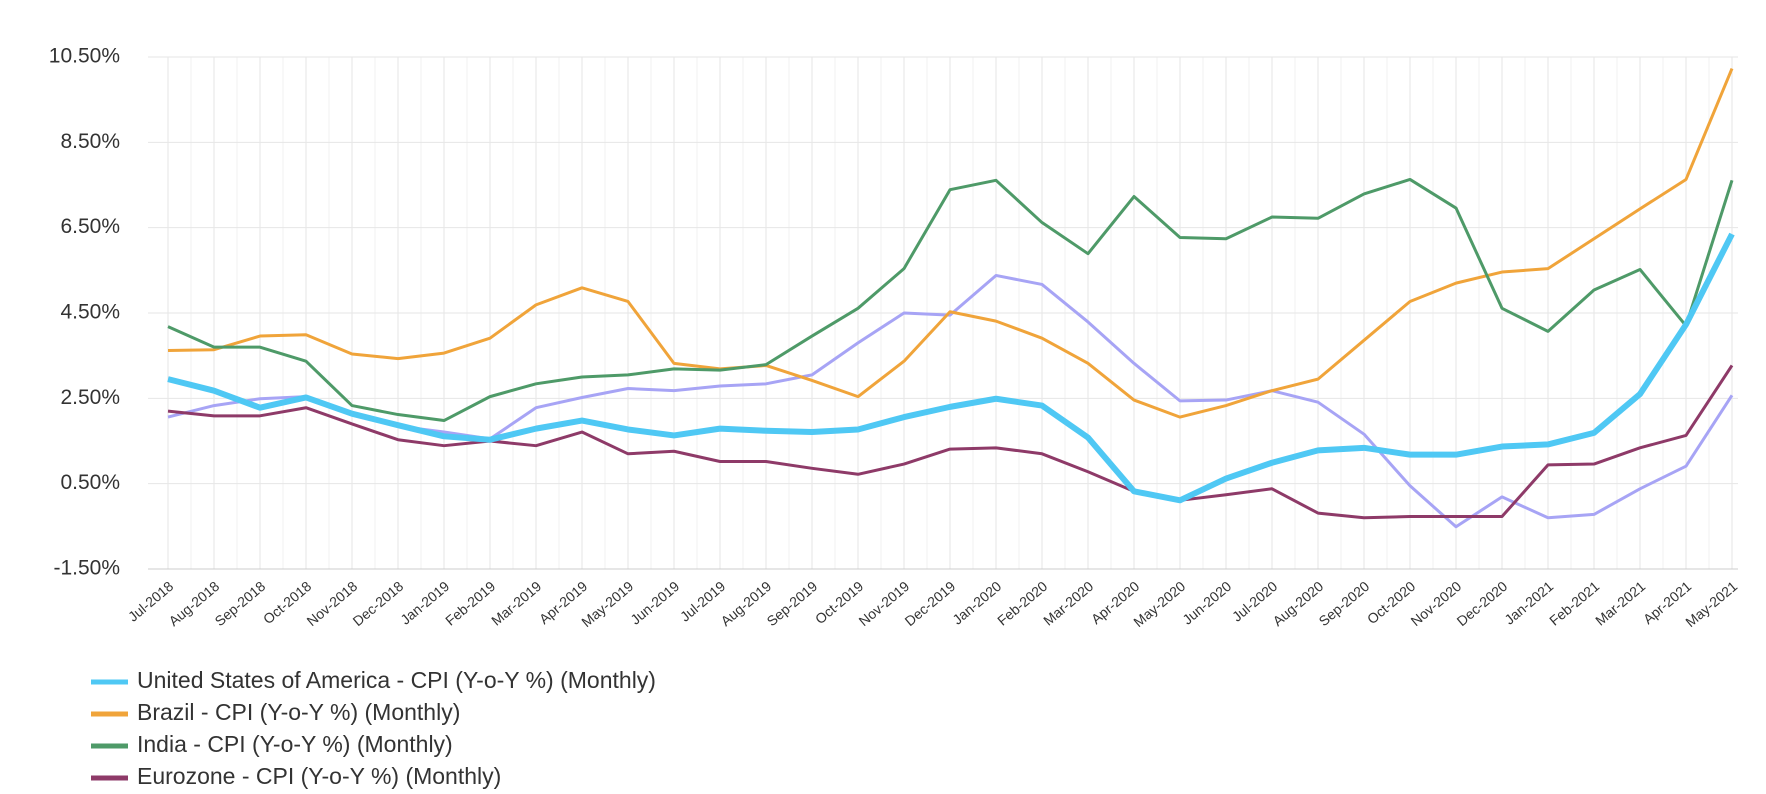  What do you see at coordinates (240, 603) in the screenshot?
I see `x-tick-label: Sep-2018` at bounding box center [240, 603].